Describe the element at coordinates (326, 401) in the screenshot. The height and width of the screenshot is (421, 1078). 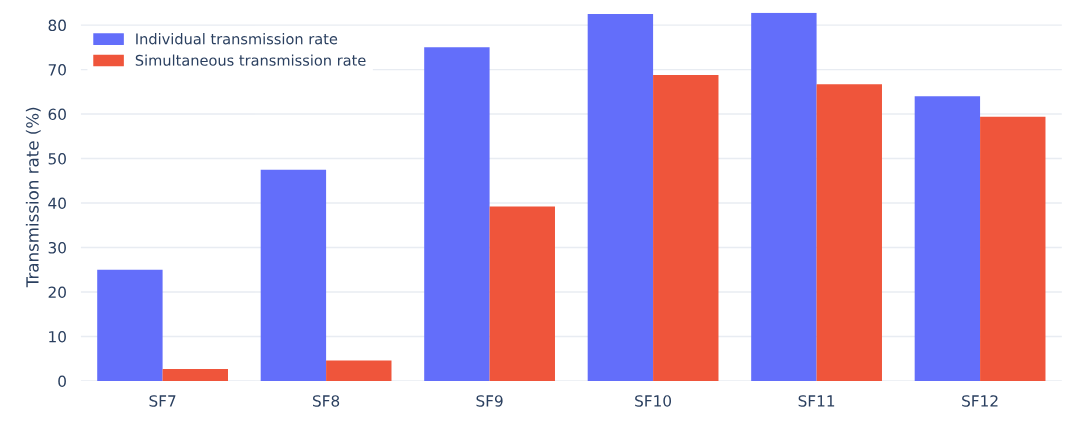
I see `x-tick-label: SF8` at that location.